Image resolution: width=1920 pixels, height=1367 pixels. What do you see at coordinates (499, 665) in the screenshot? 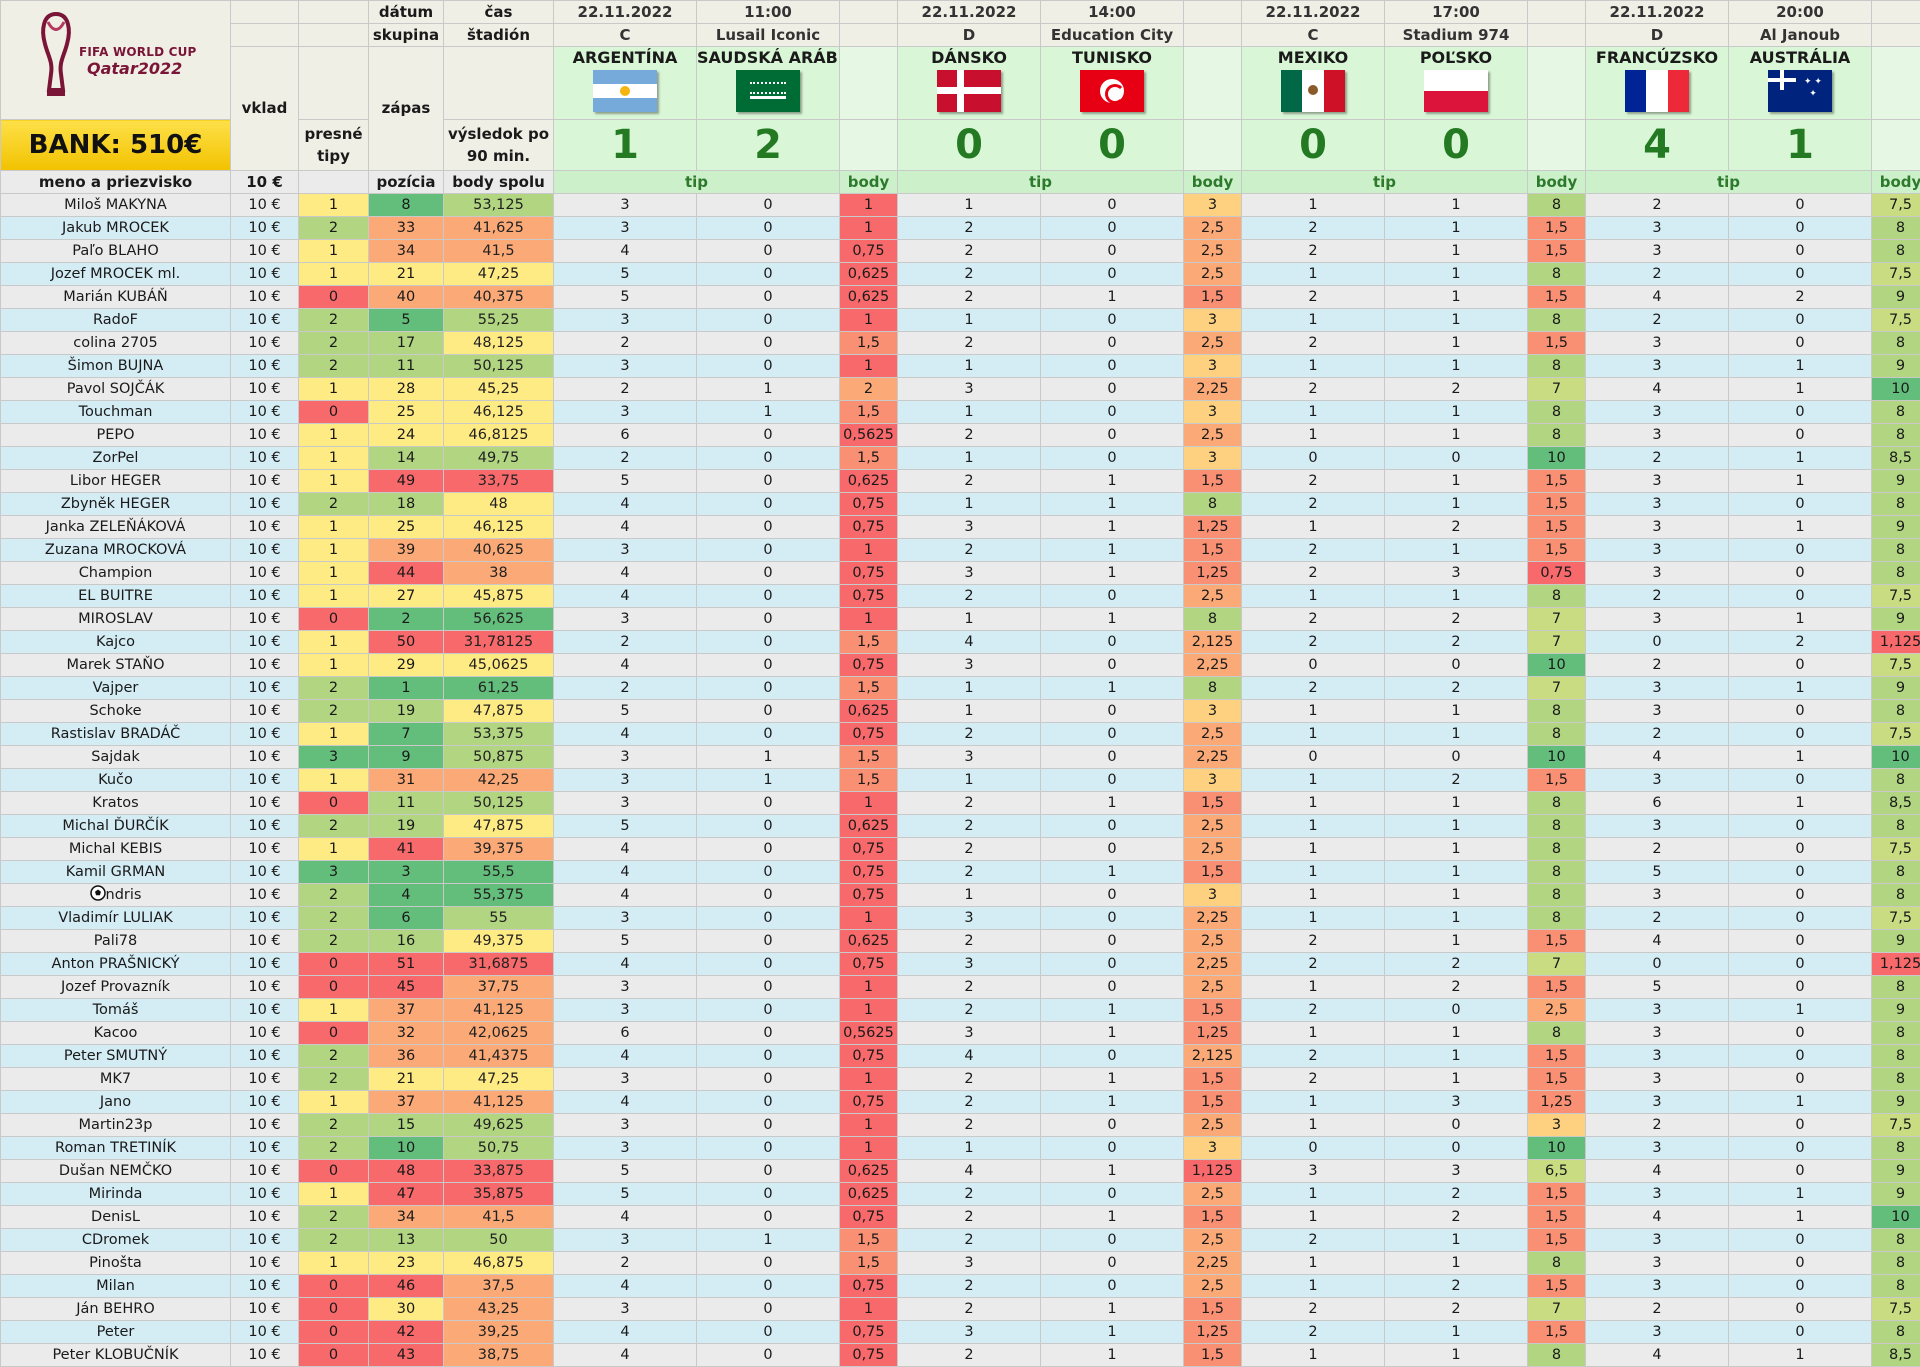
I see `player-body-spolu: 45,0625` at bounding box center [499, 665].